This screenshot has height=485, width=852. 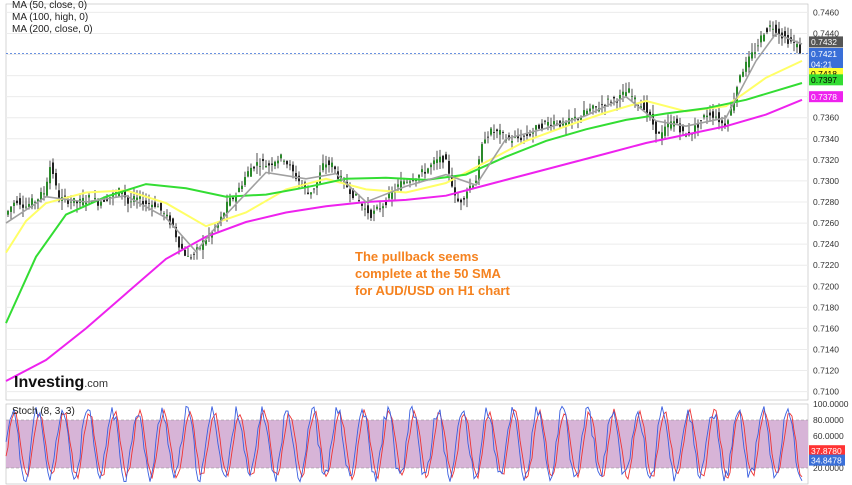 What do you see at coordinates (50, 5) in the screenshot?
I see `legend-ma50: MA (50, close, 0)` at bounding box center [50, 5].